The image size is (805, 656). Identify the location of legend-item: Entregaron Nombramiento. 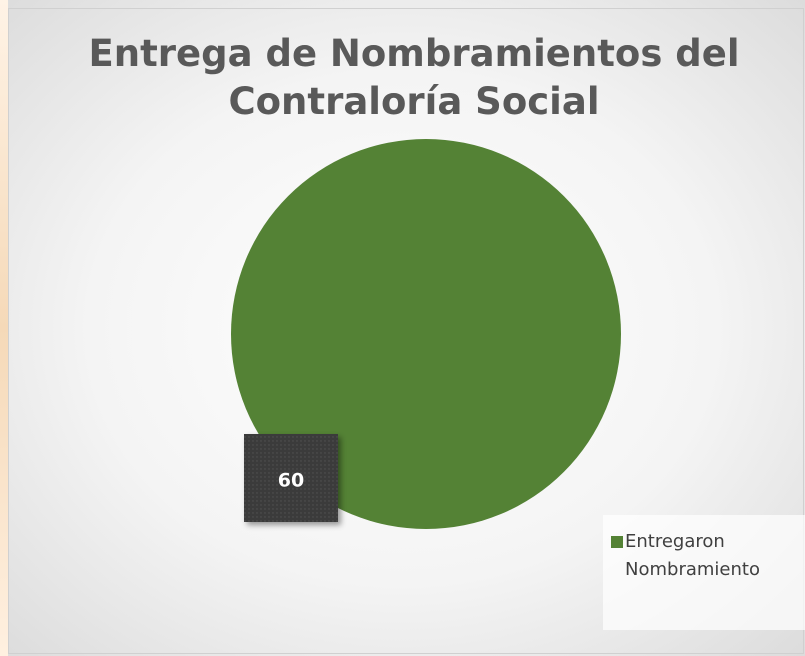
(700, 556).